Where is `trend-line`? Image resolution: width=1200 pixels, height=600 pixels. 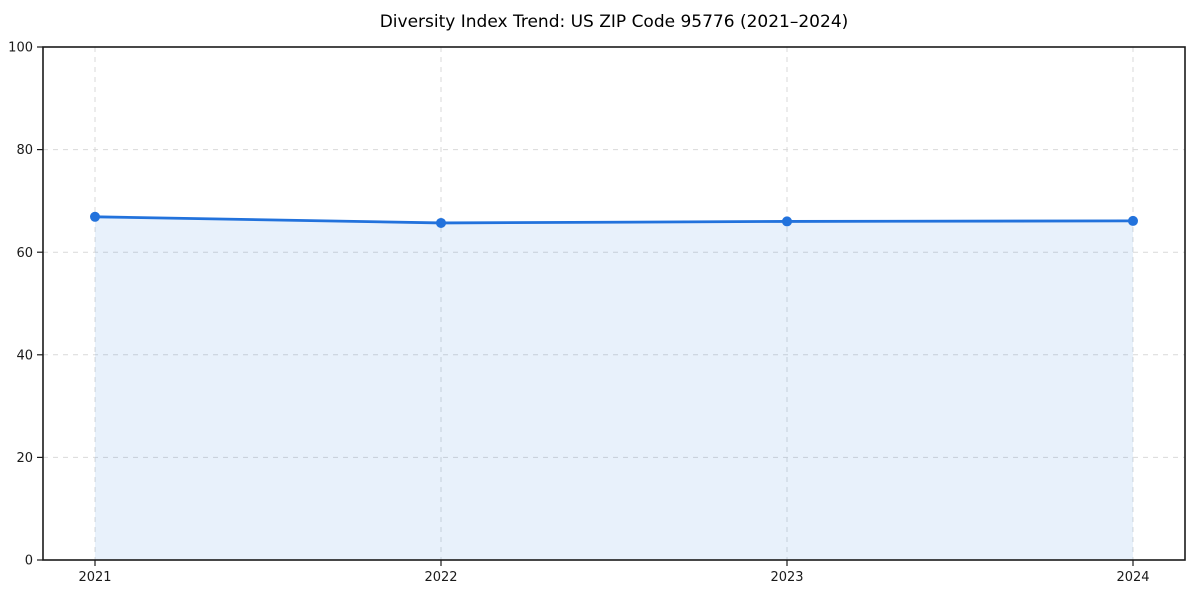
trend-line is located at coordinates (614, 220).